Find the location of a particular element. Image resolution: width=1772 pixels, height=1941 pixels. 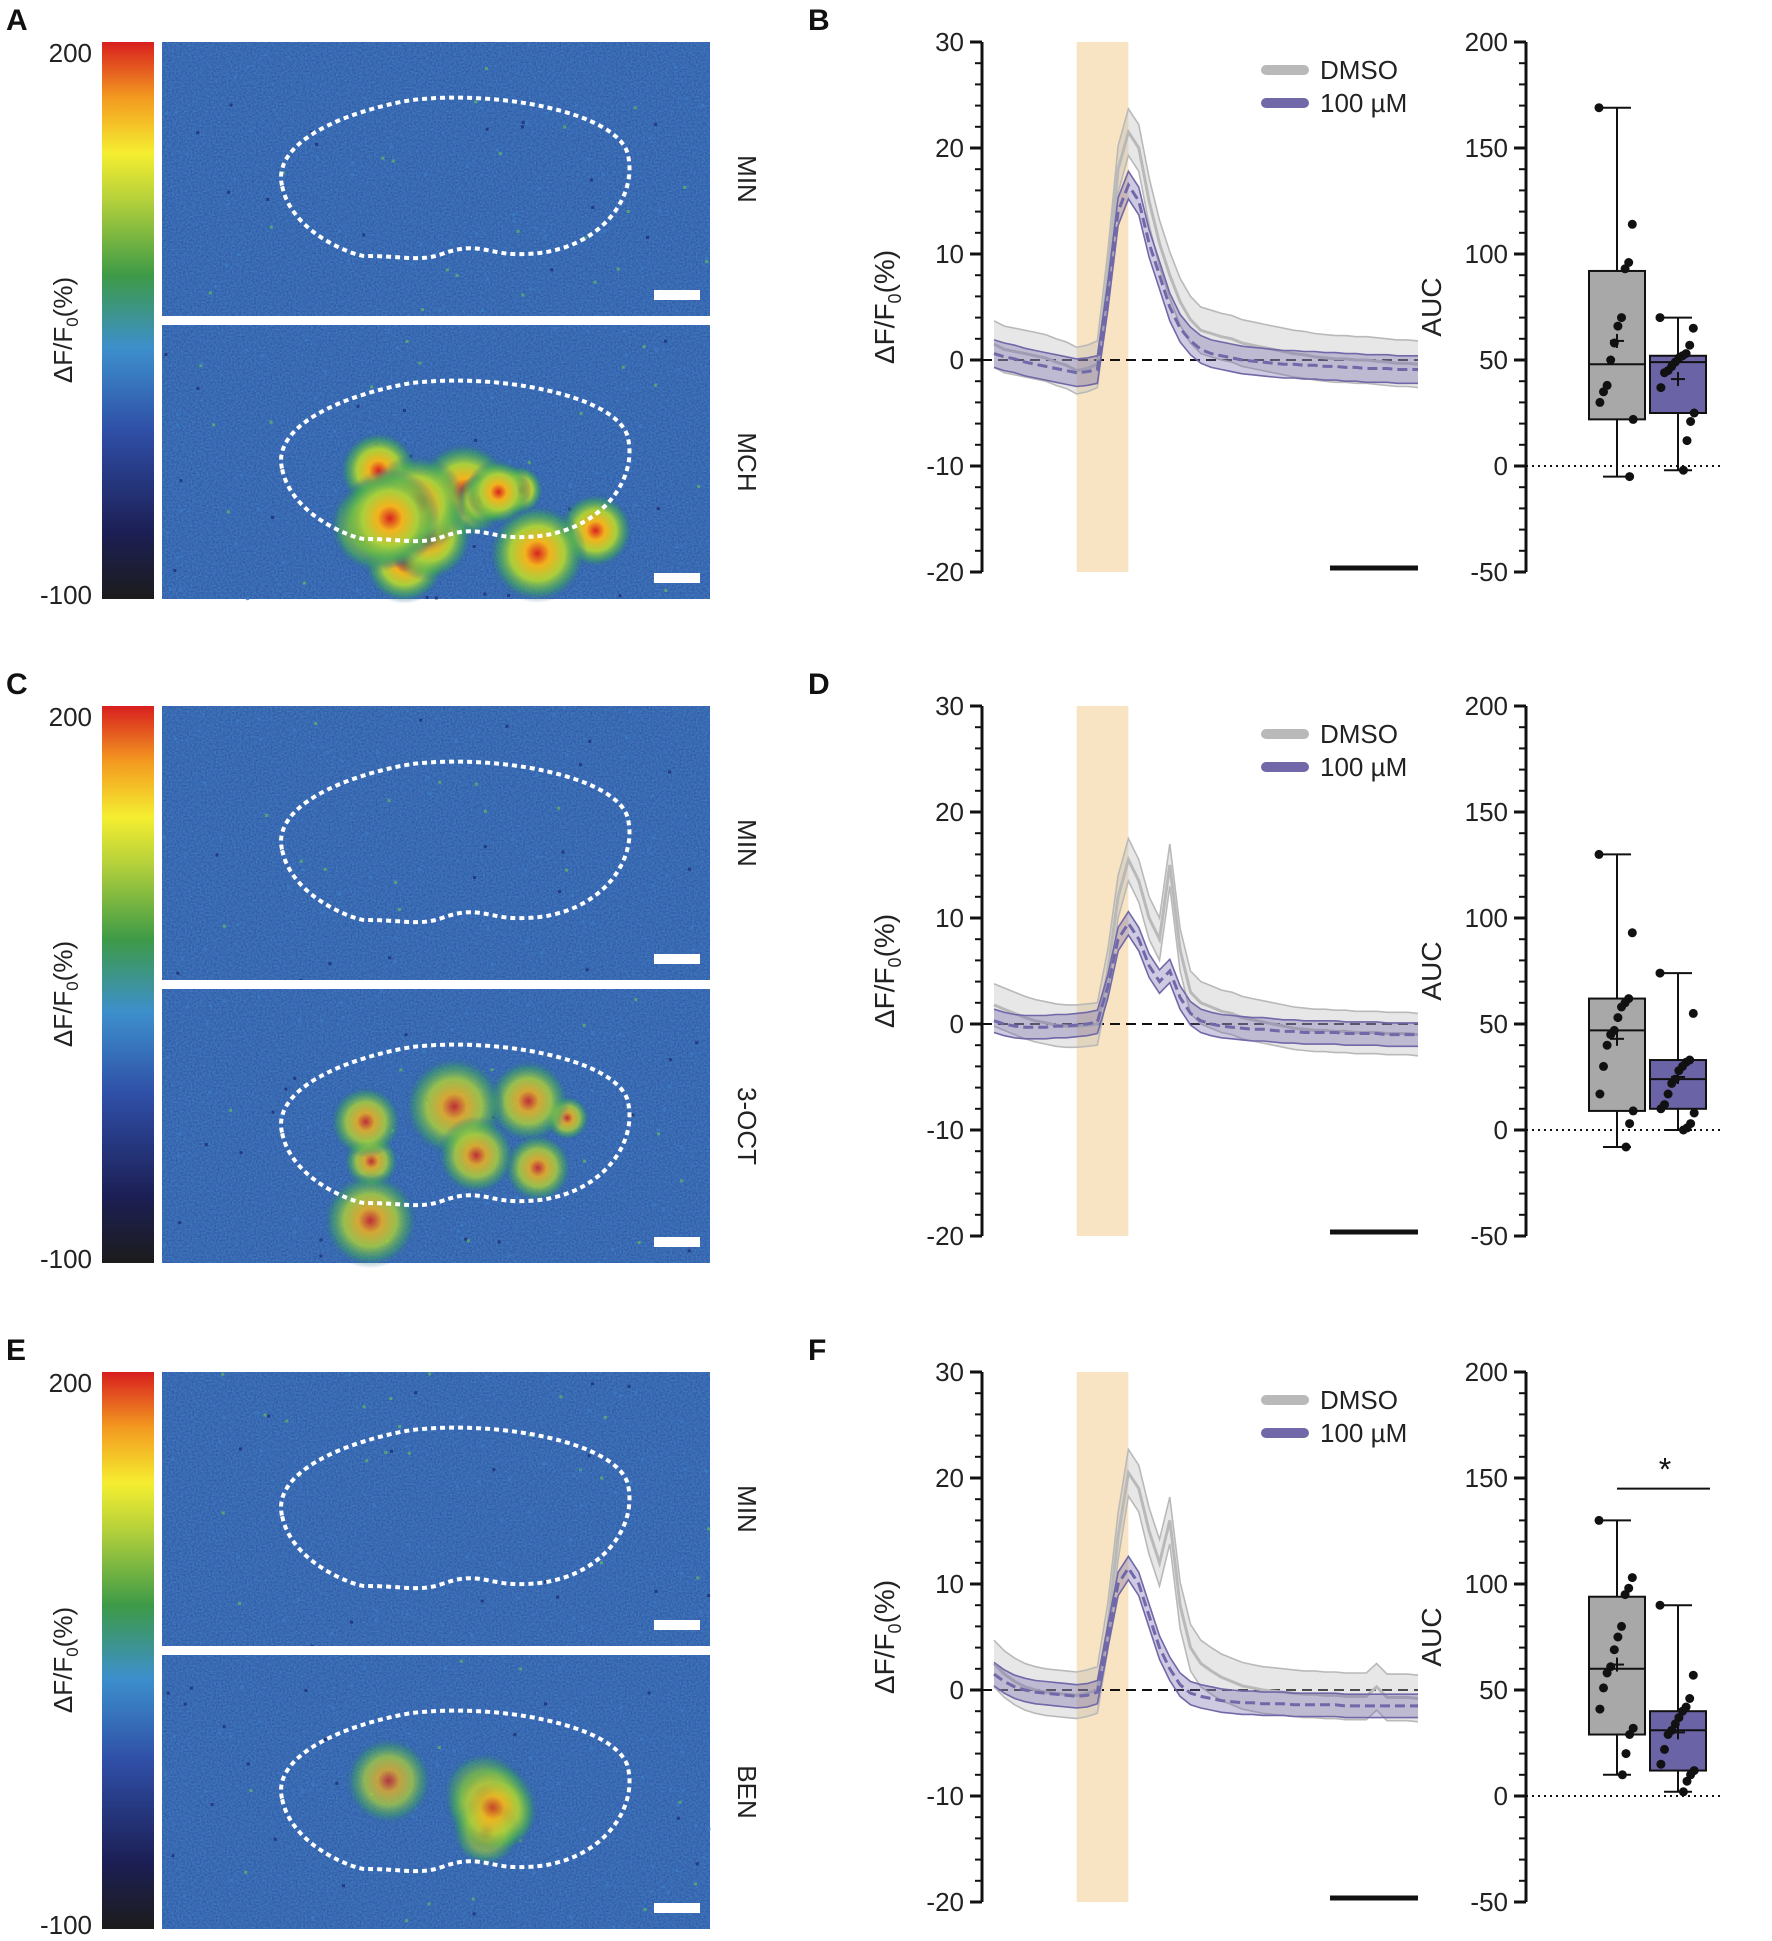

auc-chart: -50 0 50 100 150 200 AUC is located at coordinates (1568, 307).